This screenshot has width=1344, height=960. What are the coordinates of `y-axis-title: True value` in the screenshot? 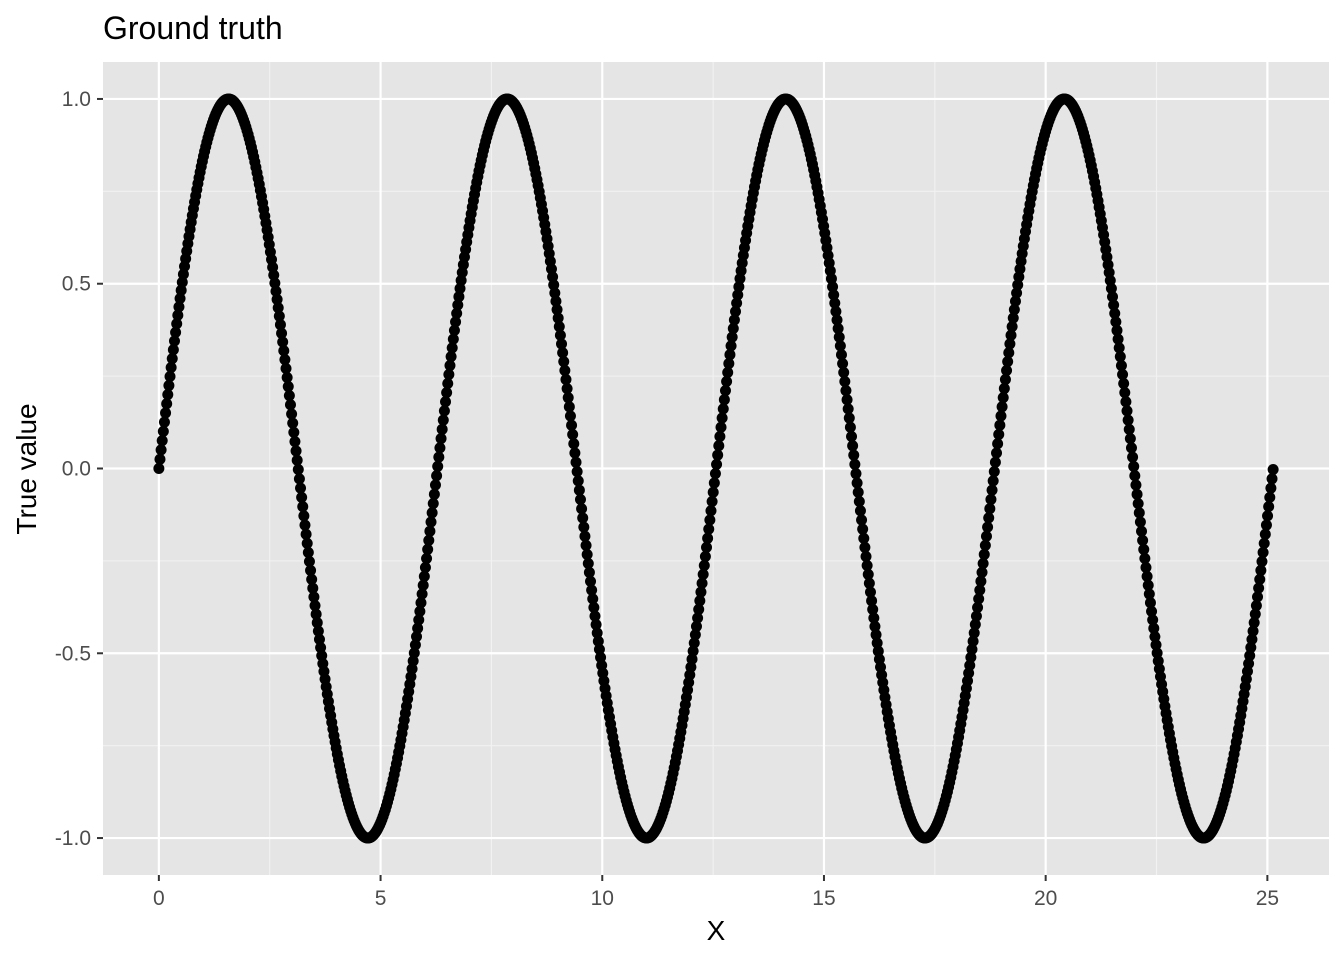 It's located at (26, 468).